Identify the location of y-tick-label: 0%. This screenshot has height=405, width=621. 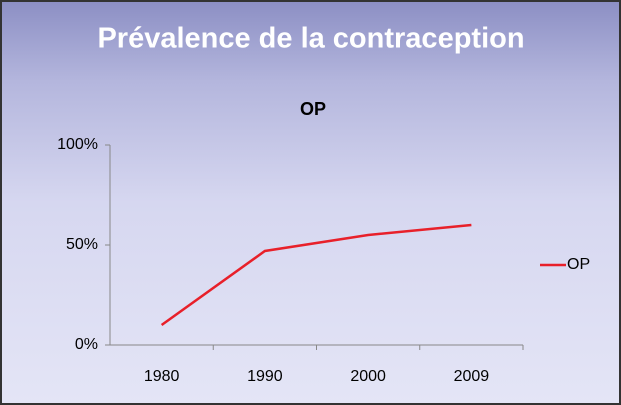
(86, 344).